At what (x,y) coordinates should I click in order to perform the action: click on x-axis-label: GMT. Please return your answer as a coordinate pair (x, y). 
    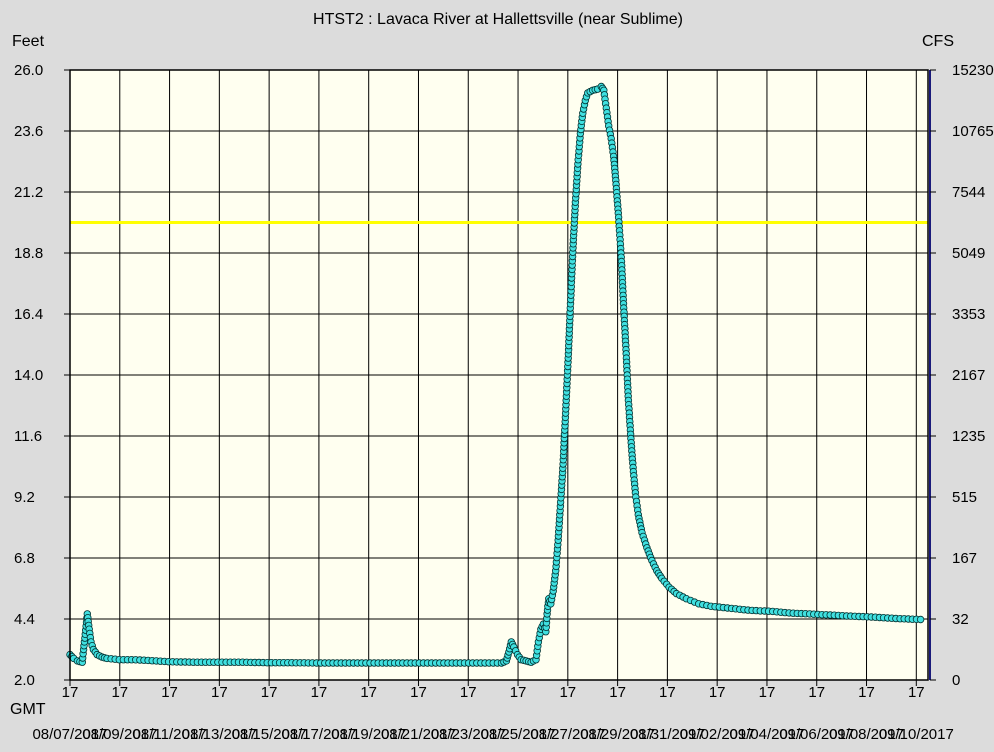
    Looking at the image, I should click on (28, 709).